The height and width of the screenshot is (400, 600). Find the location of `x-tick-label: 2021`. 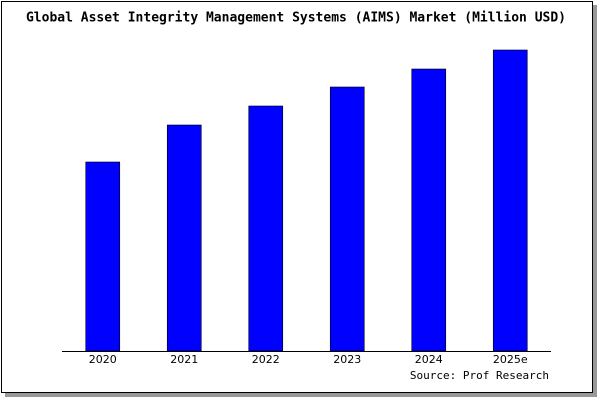

x-tick-label: 2021 is located at coordinates (184, 359).